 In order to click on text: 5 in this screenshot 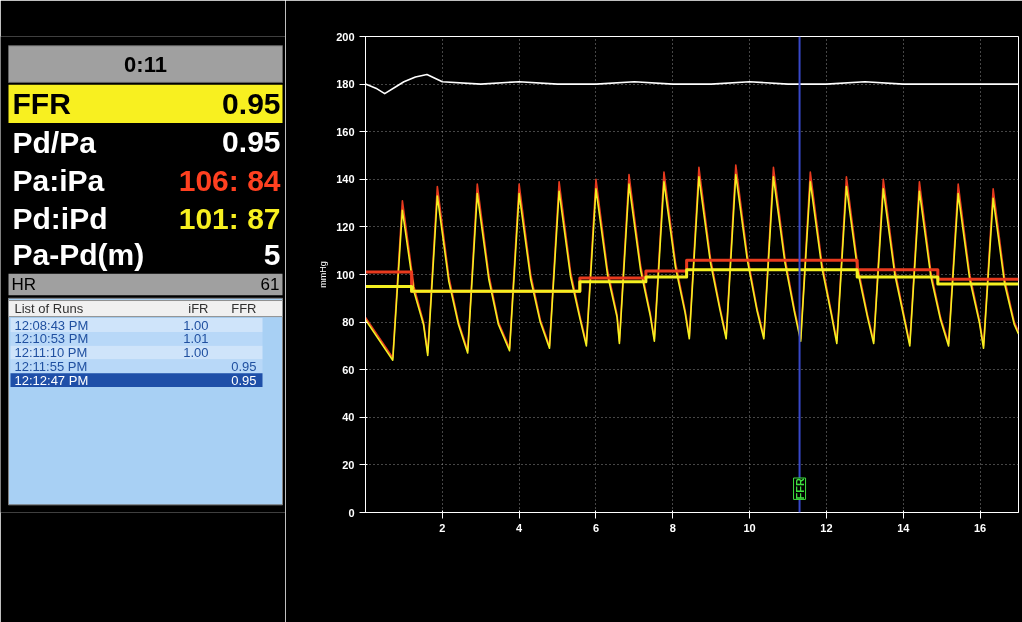, I will do `click(272, 254)`.